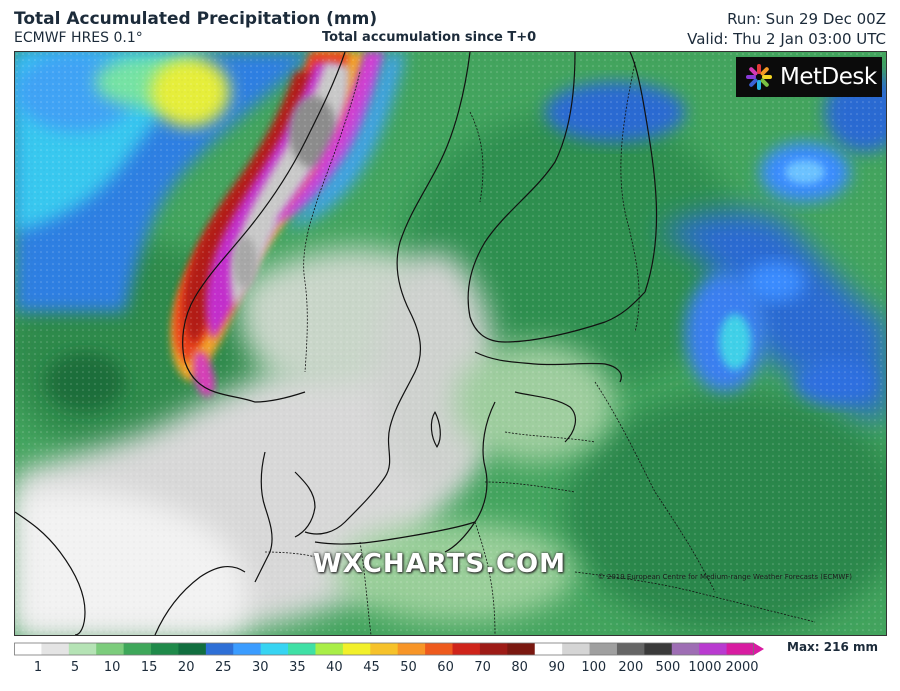  Describe the element at coordinates (742, 667) in the screenshot. I see `legend-tick-label: 2000` at that location.